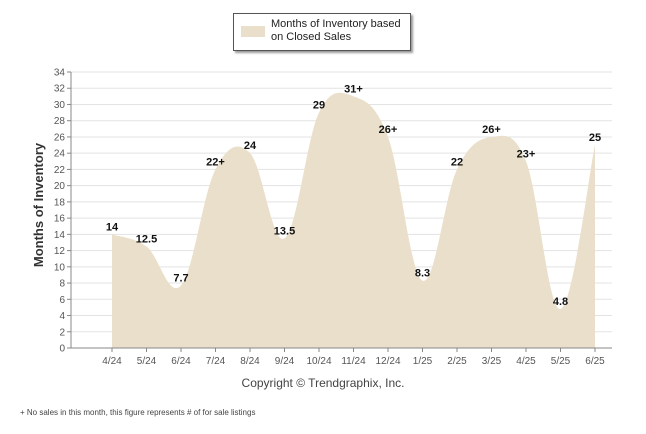 The width and height of the screenshot is (646, 434). Describe the element at coordinates (284, 231) in the screenshot. I see `data-label: 13.5` at that location.